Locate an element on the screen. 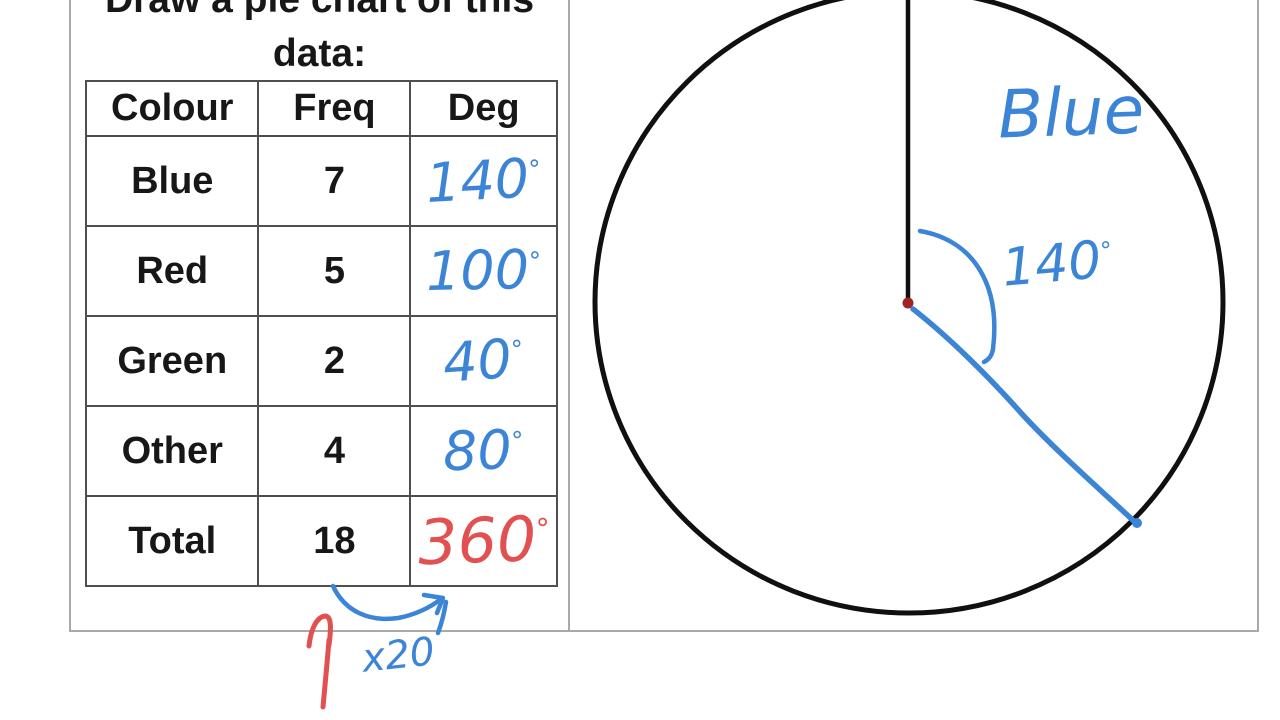  cell-colour: Total is located at coordinates (172, 541).